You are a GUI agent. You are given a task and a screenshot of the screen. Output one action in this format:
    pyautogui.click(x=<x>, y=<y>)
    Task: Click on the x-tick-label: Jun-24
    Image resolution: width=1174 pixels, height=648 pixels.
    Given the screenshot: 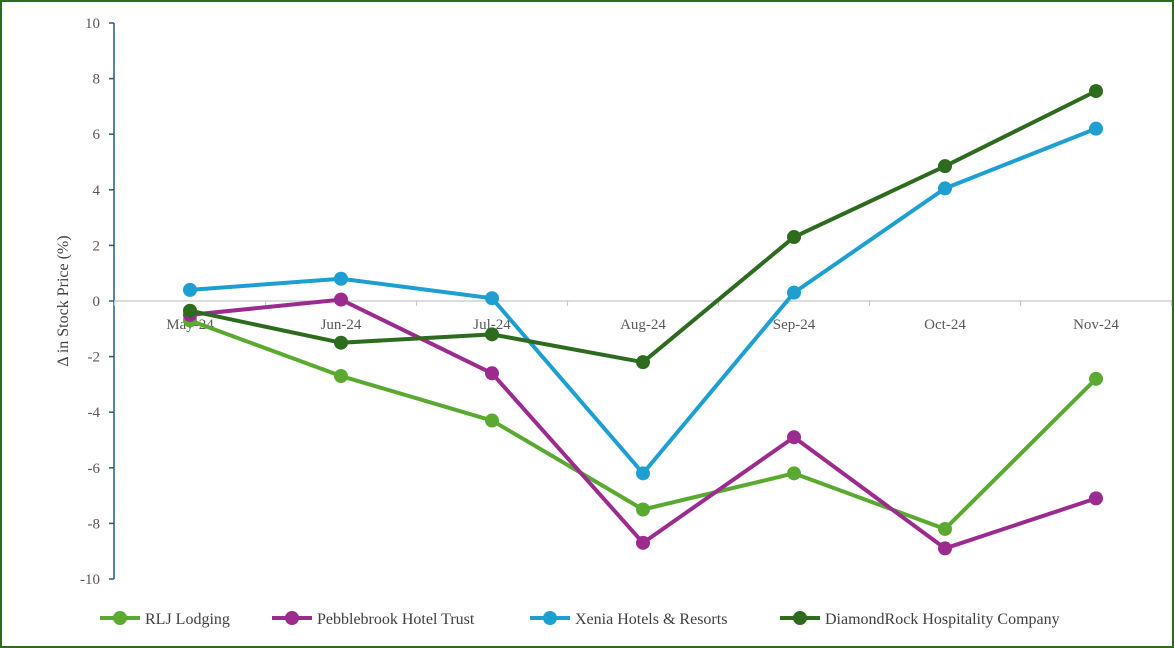 What is the action you would take?
    pyautogui.click(x=341, y=325)
    